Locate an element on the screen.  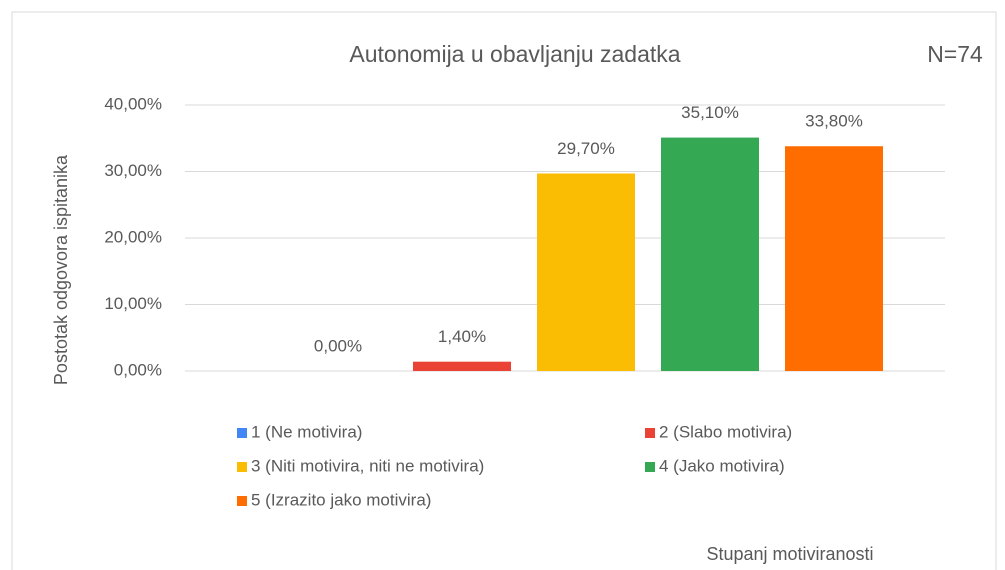
legend-label: 1 (Ne motivira) is located at coordinates (306, 431).